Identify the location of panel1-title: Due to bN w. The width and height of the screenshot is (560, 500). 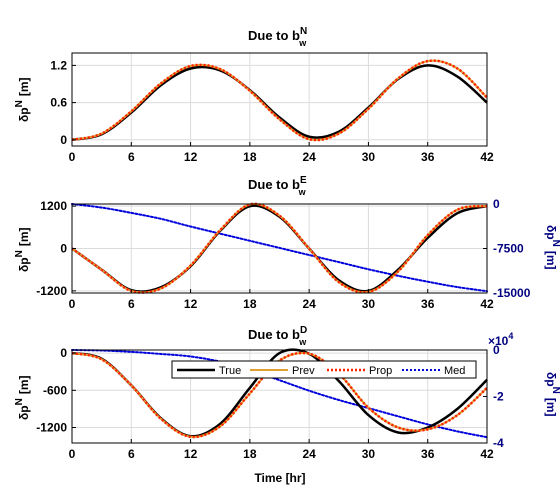
(277, 37).